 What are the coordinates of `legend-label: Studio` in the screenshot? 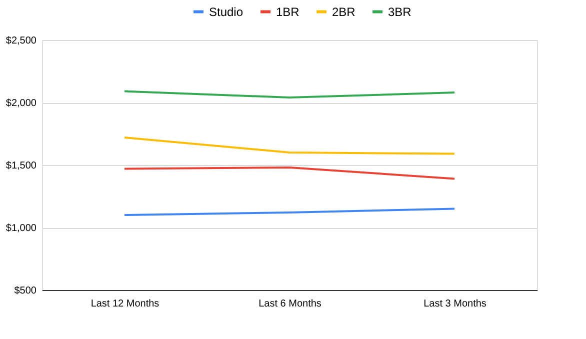 It's located at (226, 11).